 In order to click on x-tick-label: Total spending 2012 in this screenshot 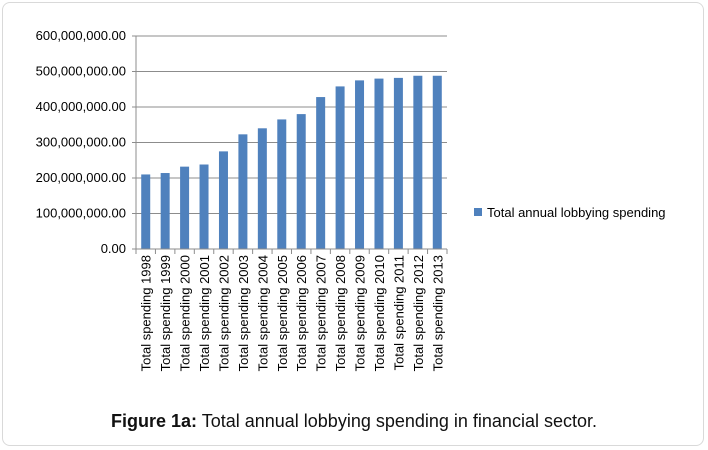, I will do `click(418, 313)`.